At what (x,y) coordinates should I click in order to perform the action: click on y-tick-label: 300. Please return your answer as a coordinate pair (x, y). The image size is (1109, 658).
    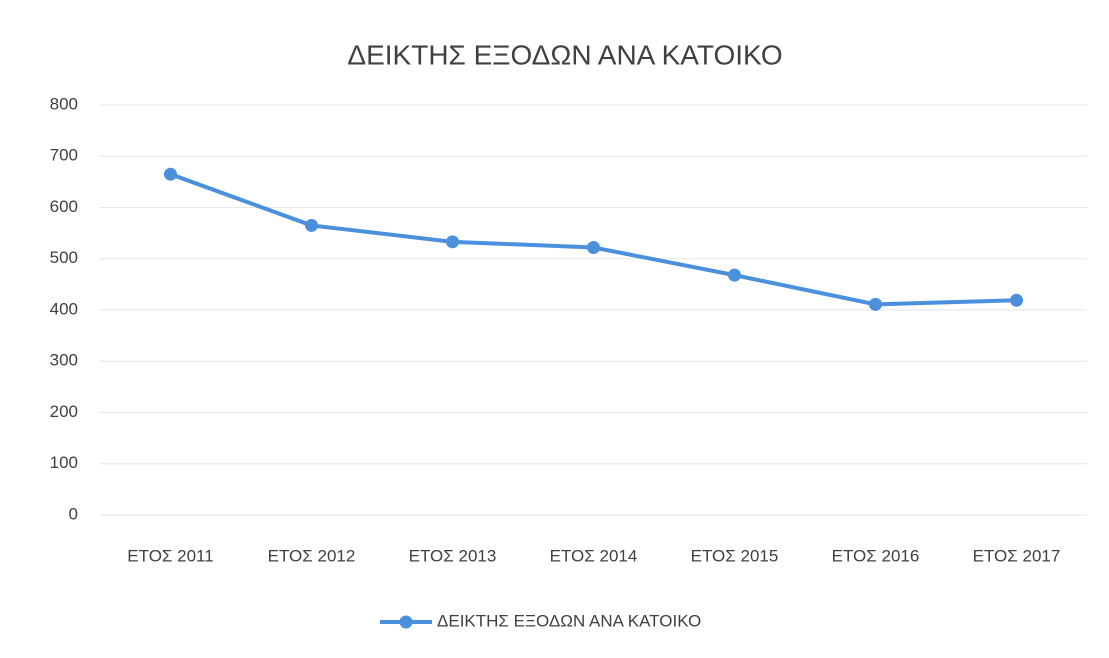
    Looking at the image, I should click on (64, 360).